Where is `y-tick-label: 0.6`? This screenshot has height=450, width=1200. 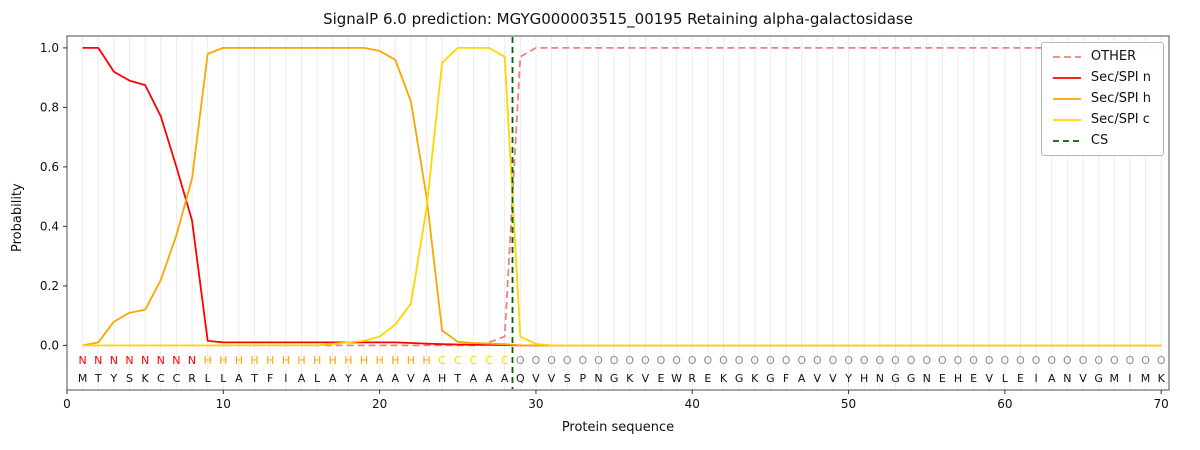 y-tick-label: 0.6 is located at coordinates (49, 167).